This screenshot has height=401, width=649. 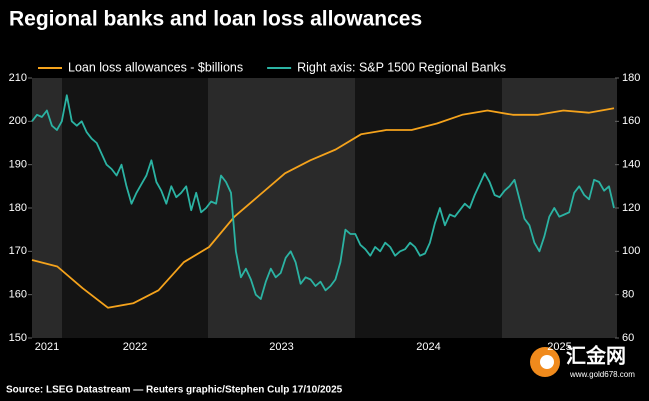 I want to click on y-tick-label: 190, so click(x=18, y=165).